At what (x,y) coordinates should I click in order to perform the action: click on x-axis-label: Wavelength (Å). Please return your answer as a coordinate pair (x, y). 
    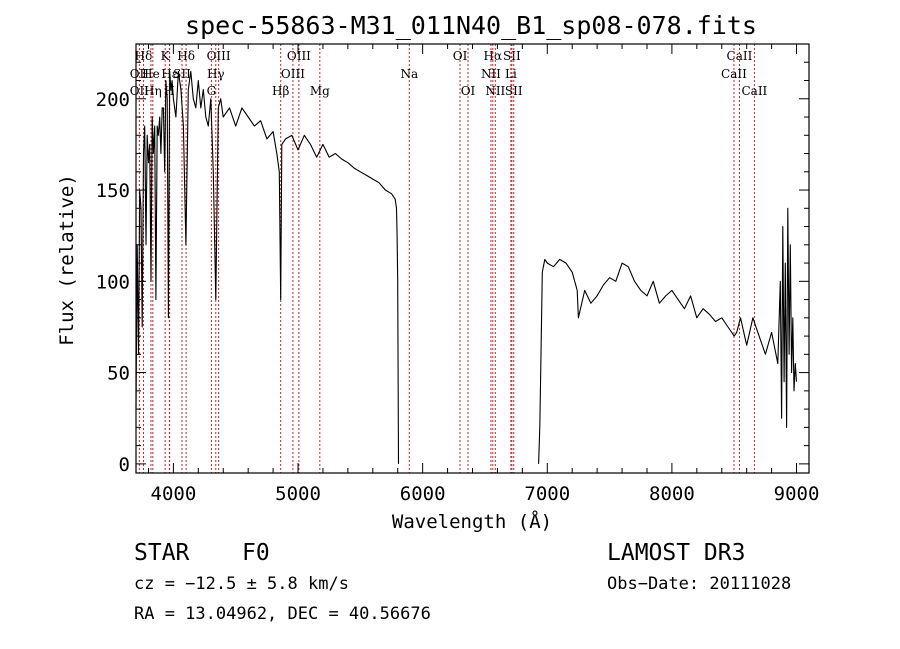
    Looking at the image, I should click on (472, 521).